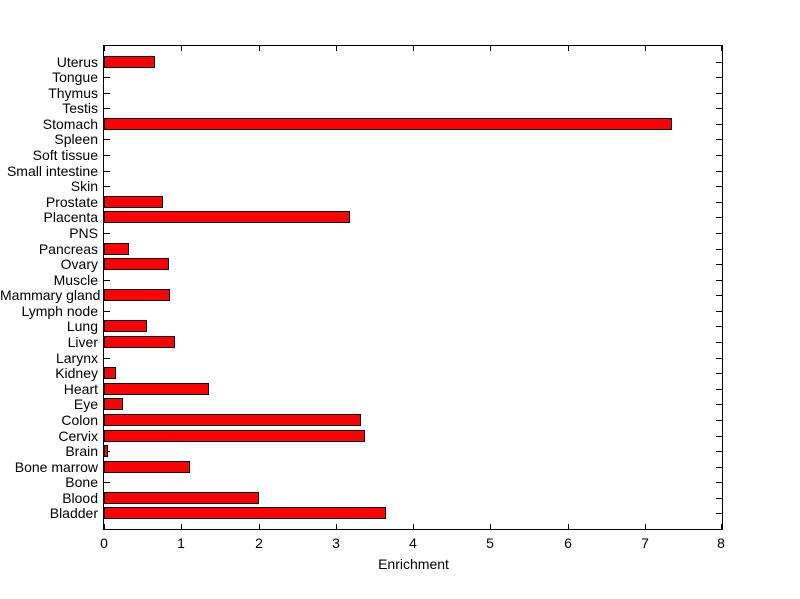 The width and height of the screenshot is (800, 599). What do you see at coordinates (50, 295) in the screenshot?
I see `y-tick-label-mammary-gland: Mammary gland` at bounding box center [50, 295].